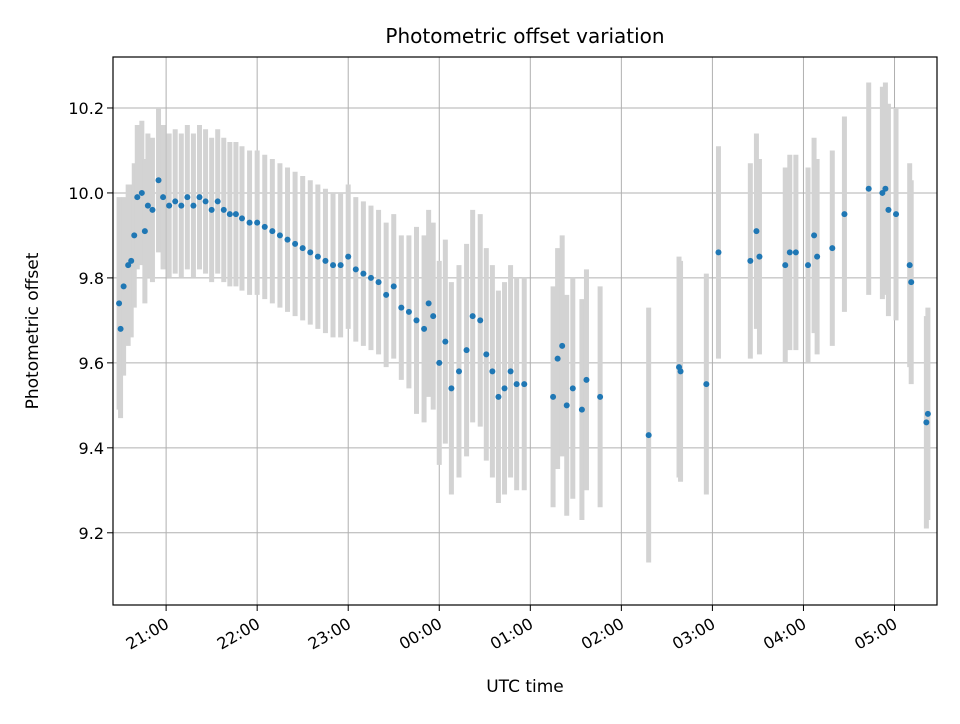  I want to click on y-tick-label: 9.8, so click(91, 278).